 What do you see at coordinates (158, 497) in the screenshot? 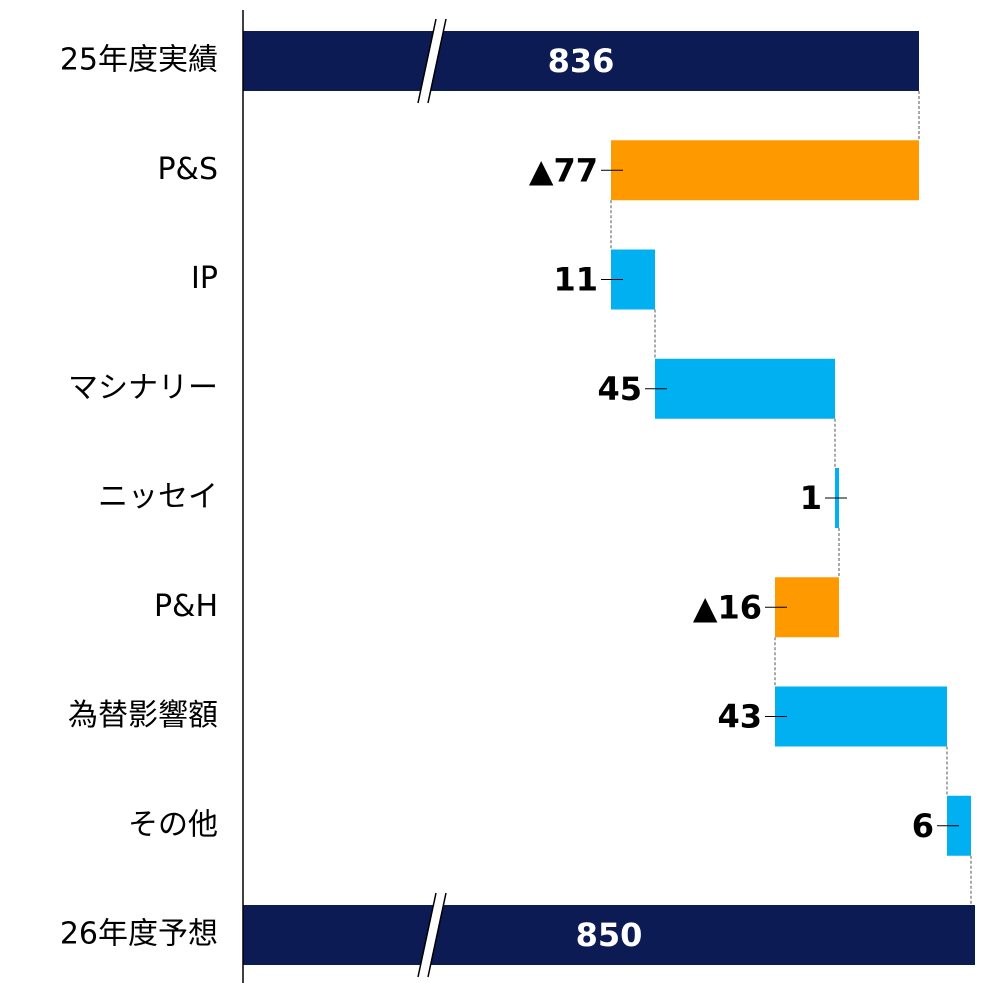
I see `category-label: ニッセイ` at bounding box center [158, 497].